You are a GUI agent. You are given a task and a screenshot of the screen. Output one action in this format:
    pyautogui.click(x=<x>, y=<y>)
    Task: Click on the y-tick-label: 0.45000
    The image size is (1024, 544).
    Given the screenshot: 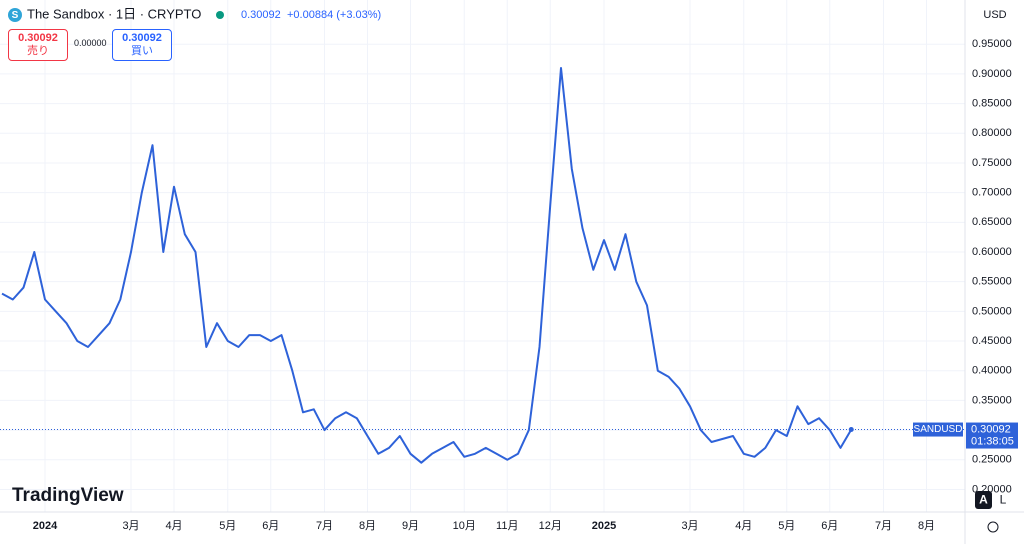 What is the action you would take?
    pyautogui.click(x=992, y=341)
    